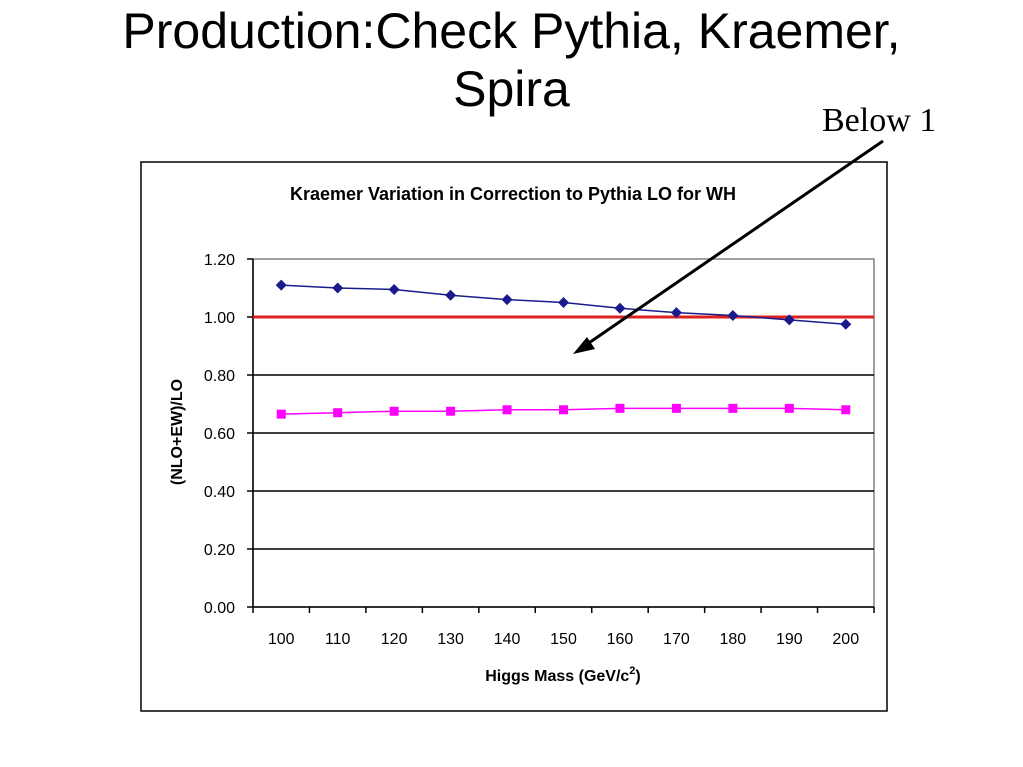  What do you see at coordinates (219, 434) in the screenshot?
I see `y-tick-label: 0.60` at bounding box center [219, 434].